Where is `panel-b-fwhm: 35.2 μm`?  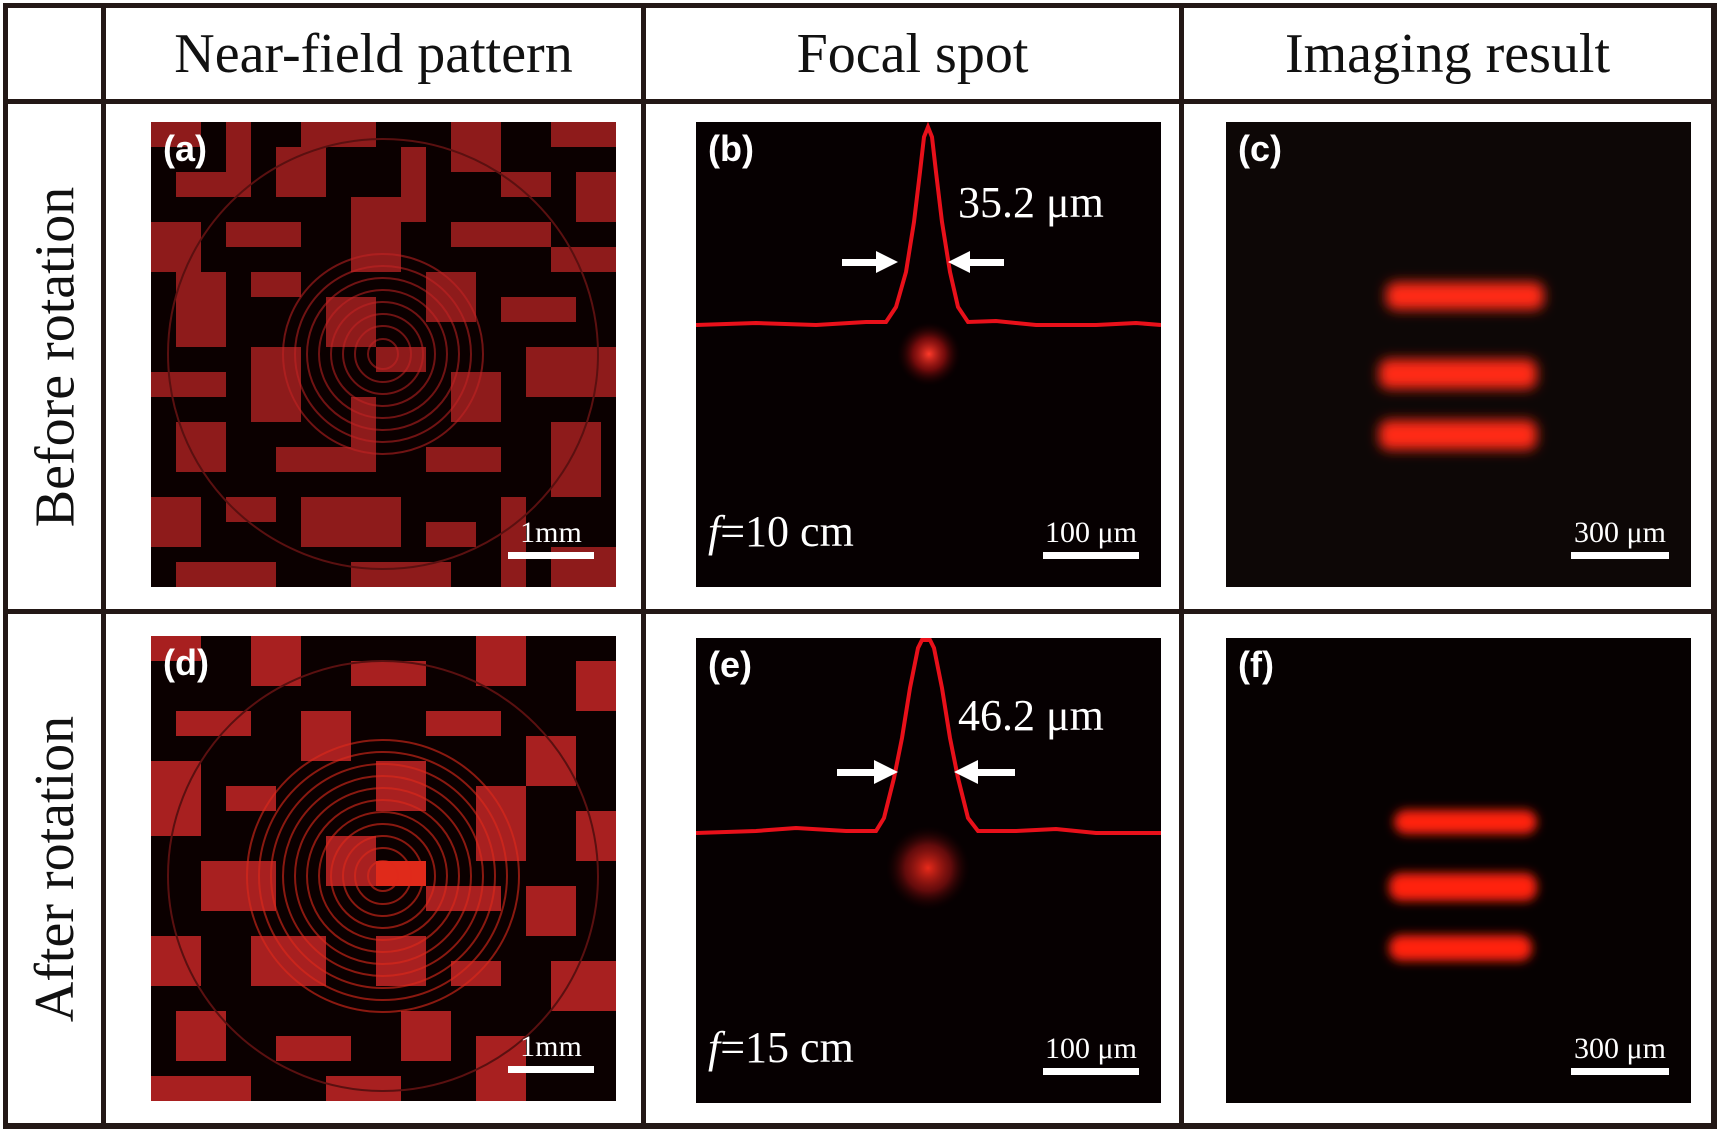 panel-b-fwhm: 35.2 μm is located at coordinates (1031, 202).